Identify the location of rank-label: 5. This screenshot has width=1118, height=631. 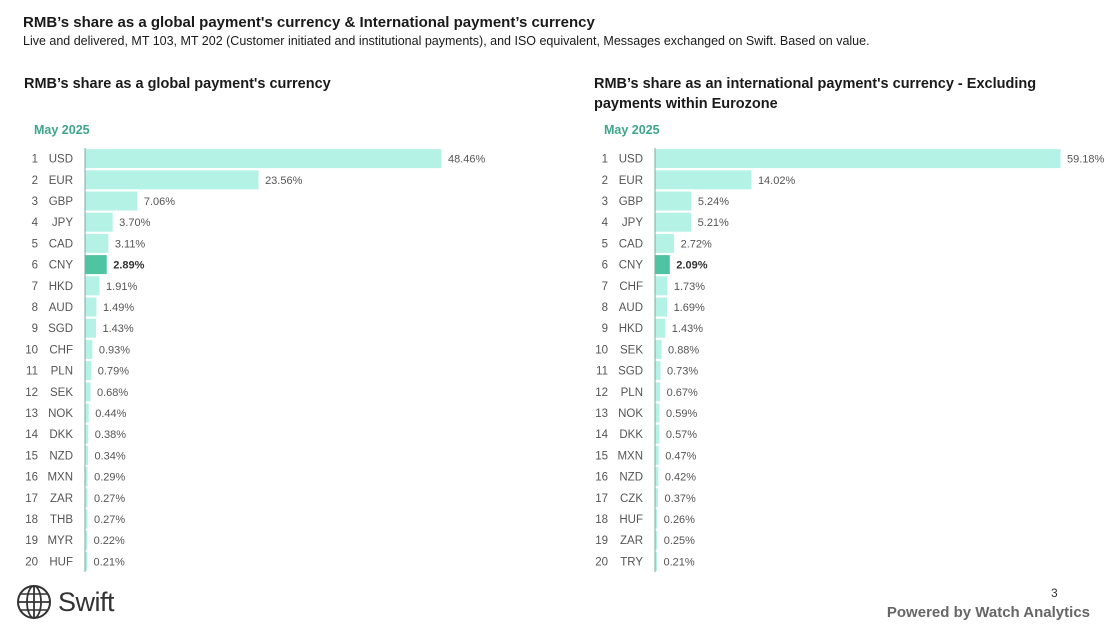
(35, 244).